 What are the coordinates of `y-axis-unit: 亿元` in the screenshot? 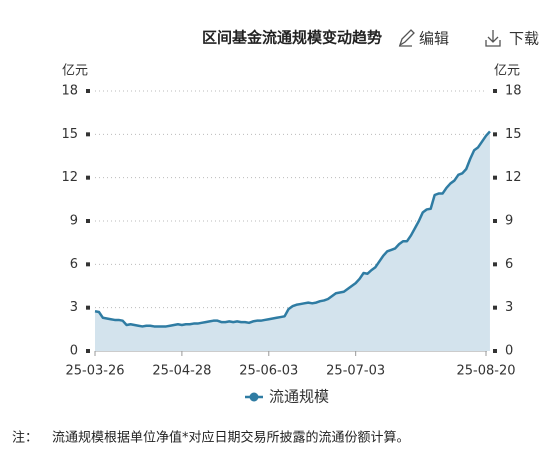 It's located at (75, 71).